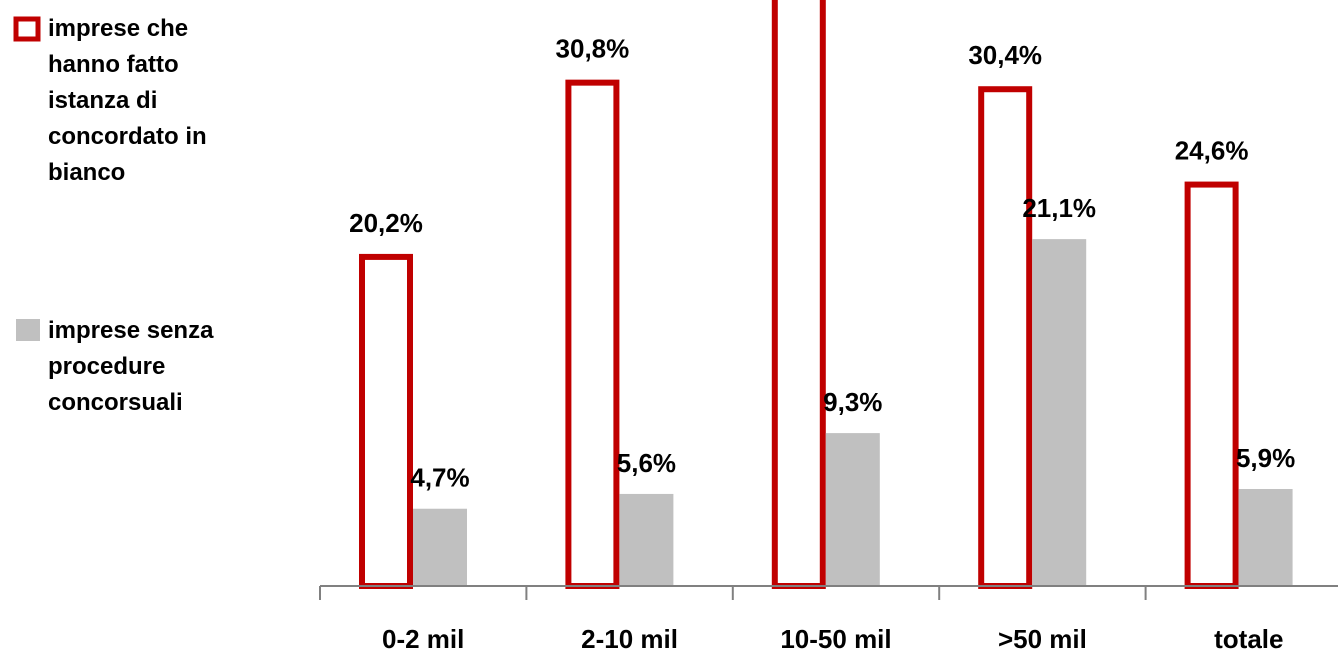 The image size is (1338, 660). What do you see at coordinates (828, 619) in the screenshot?
I see `x-axis: 0-2 mil 2-10 mil 10-50 mil >50 mil totale` at bounding box center [828, 619].